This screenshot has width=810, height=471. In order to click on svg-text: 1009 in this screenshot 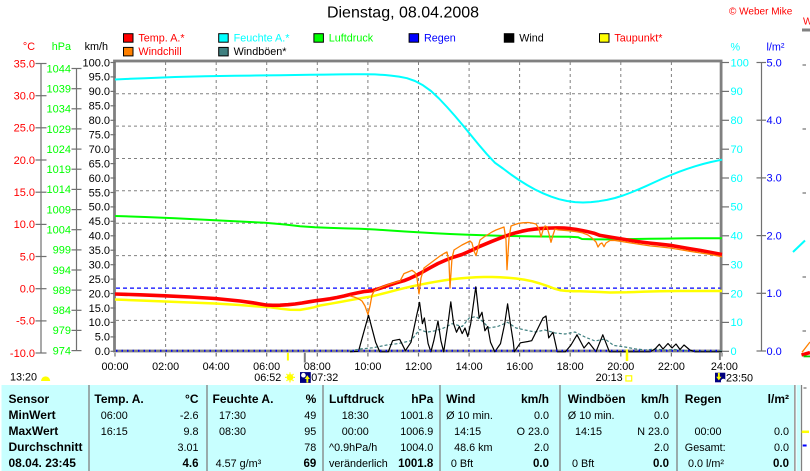, I will do `click(59, 210)`.